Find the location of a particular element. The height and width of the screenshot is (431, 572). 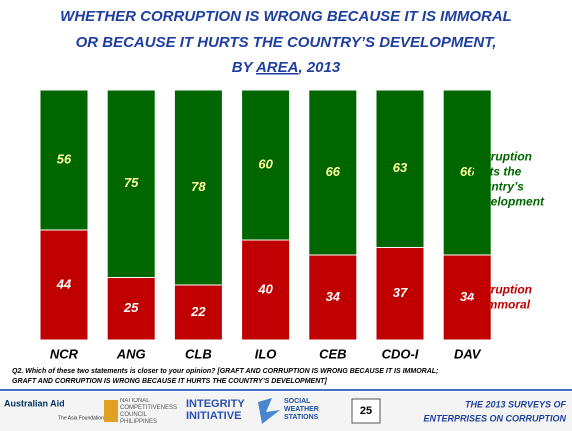

footer-band is located at coordinates (286, 411).